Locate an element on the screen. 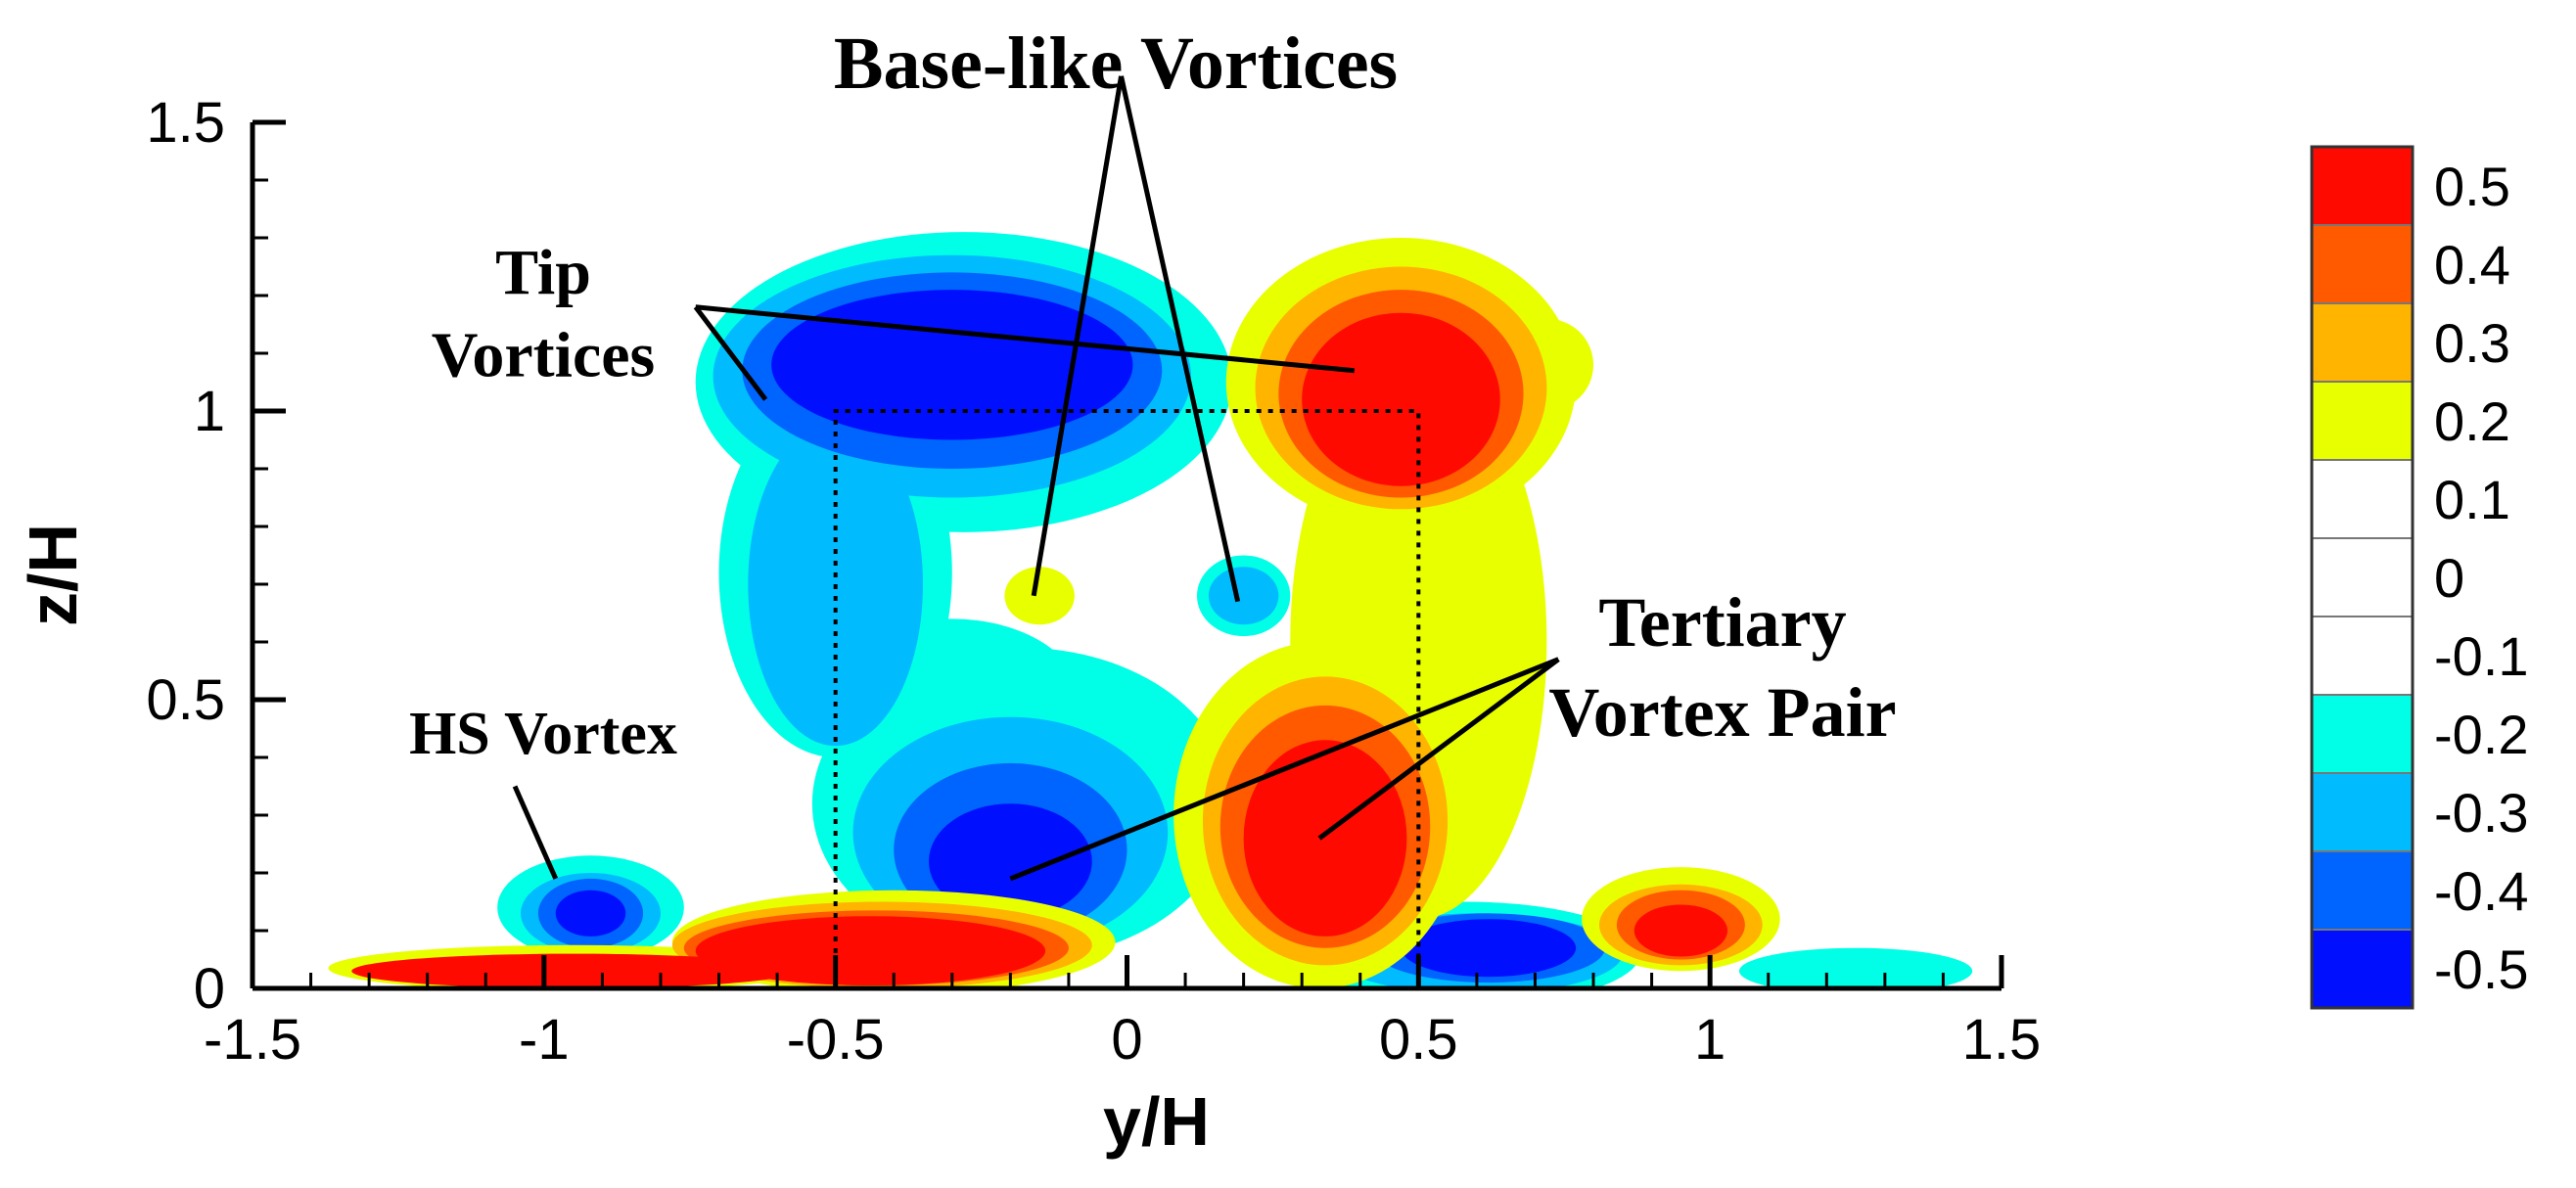 Image resolution: width=2576 pixels, height=1188 pixels. colorbar-label: -0.3 is located at coordinates (2482, 813).